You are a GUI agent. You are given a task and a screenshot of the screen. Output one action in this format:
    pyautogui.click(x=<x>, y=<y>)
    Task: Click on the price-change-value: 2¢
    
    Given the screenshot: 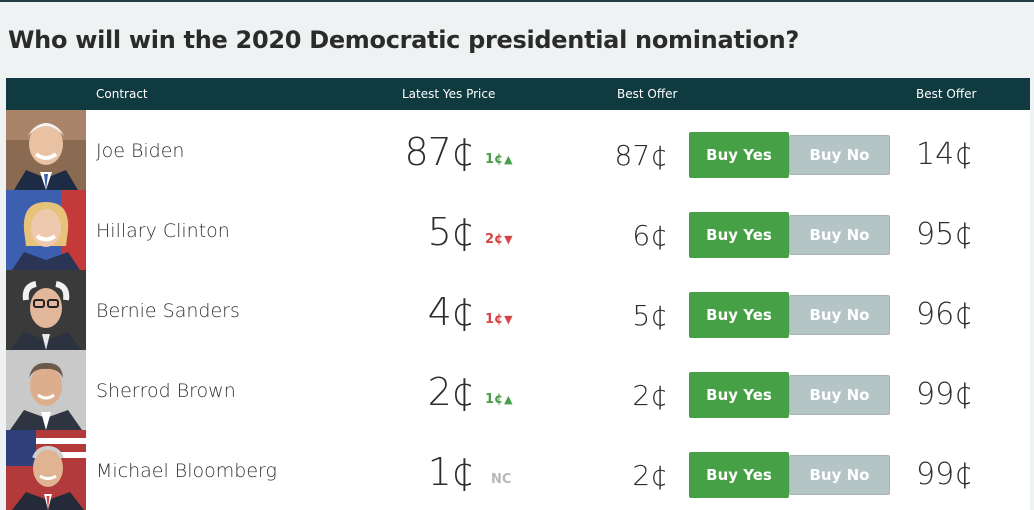 What is the action you would take?
    pyautogui.click(x=494, y=239)
    